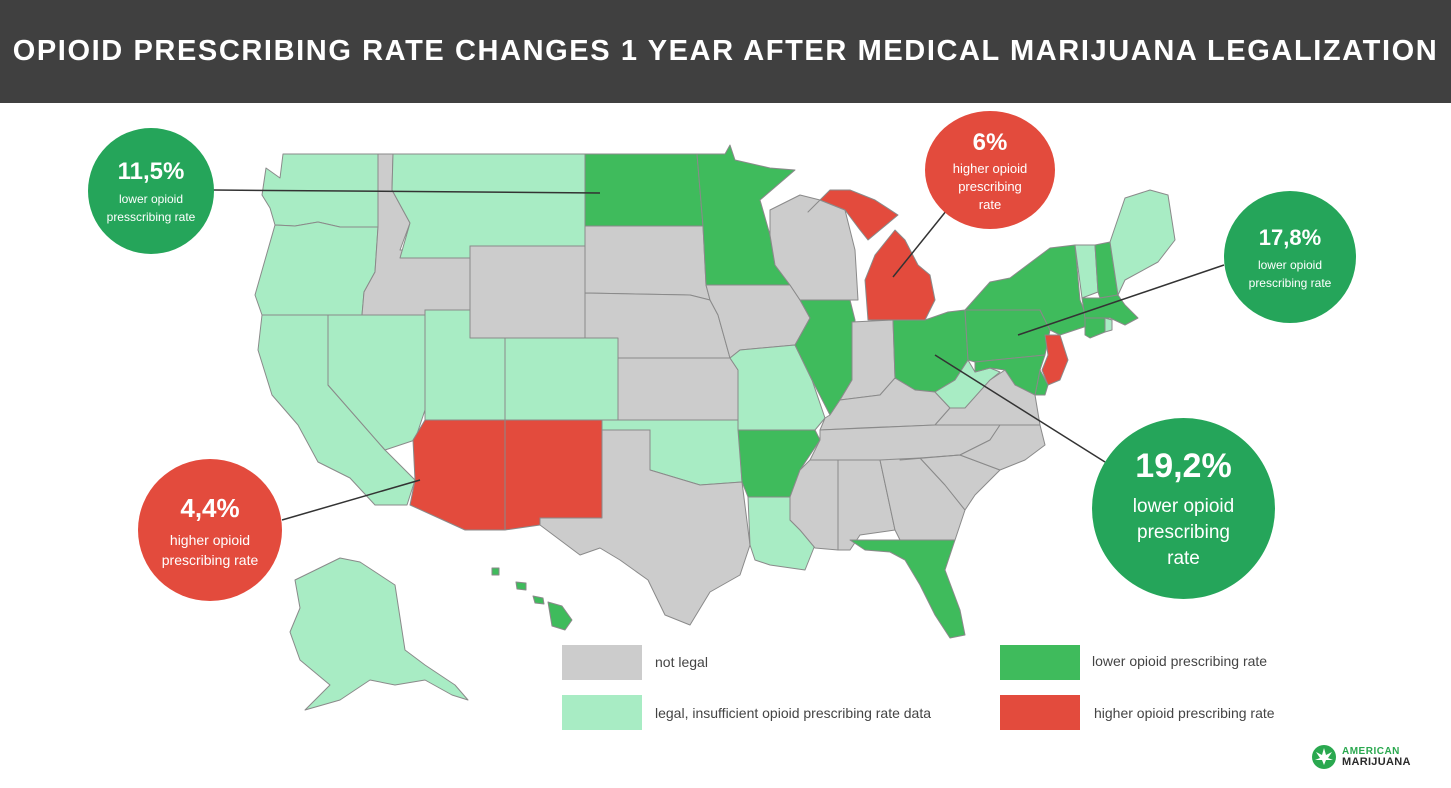 This screenshot has height=788, width=1451. Describe the element at coordinates (644, 190) in the screenshot. I see `state-ND` at that location.